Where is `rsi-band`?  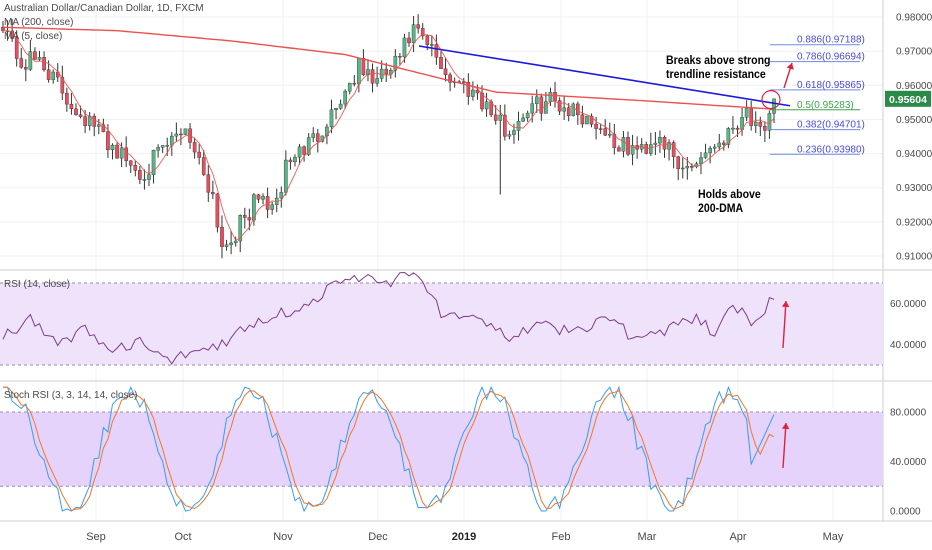
rsi-band is located at coordinates (441, 324).